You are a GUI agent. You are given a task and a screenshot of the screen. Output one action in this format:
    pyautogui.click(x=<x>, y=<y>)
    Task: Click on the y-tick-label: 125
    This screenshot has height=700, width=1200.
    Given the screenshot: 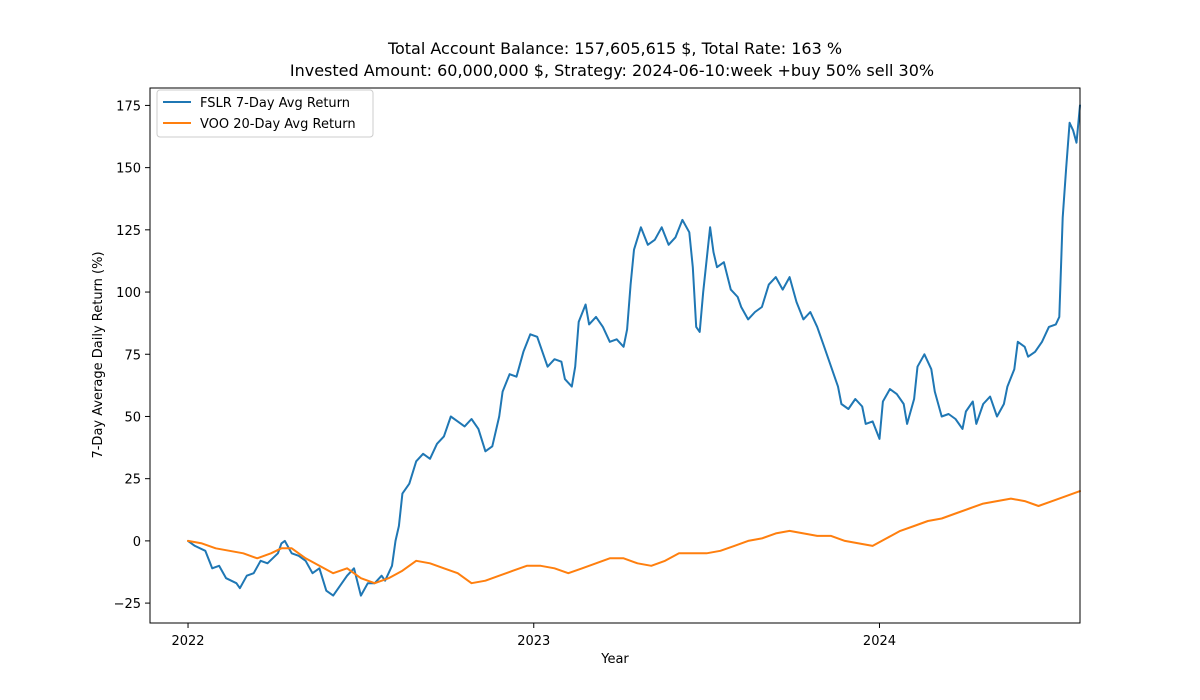 What is the action you would take?
    pyautogui.click(x=128, y=231)
    